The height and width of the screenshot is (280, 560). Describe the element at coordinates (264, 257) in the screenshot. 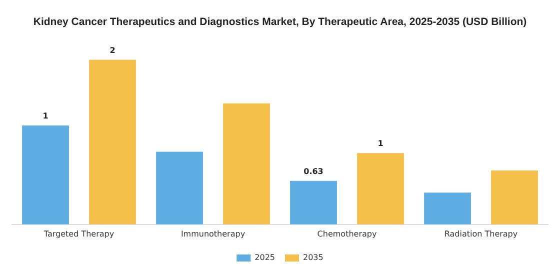

I see `legend-label: 2025` at that location.